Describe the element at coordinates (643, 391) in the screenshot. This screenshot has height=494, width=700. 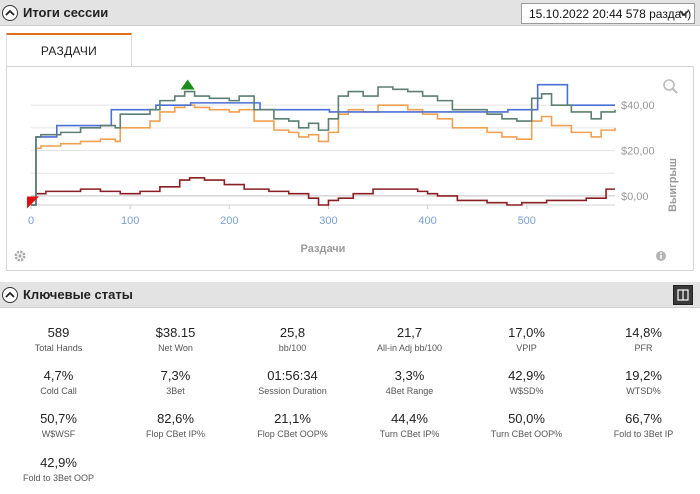
I see `stat-label: WTSD%` at that location.